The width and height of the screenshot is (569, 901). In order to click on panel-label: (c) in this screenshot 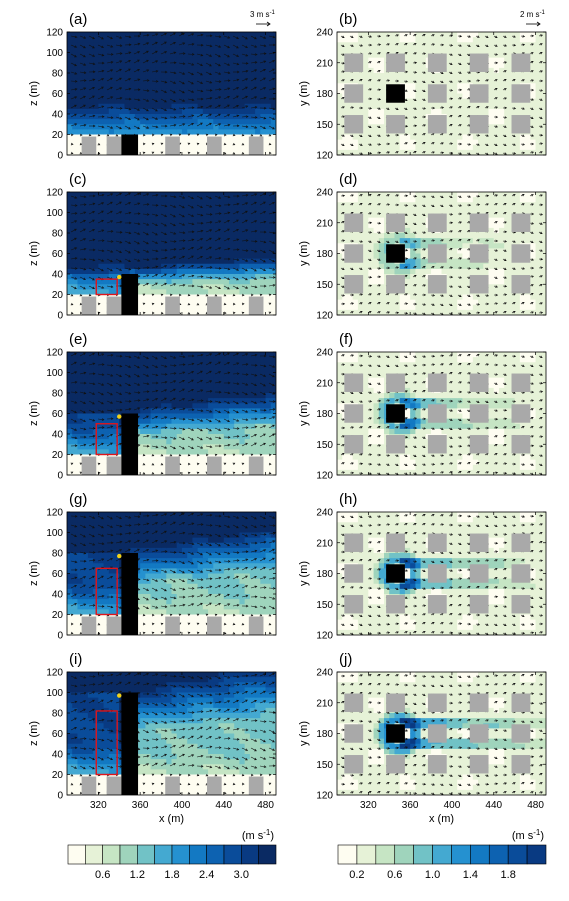, I will do `click(78, 179)`.